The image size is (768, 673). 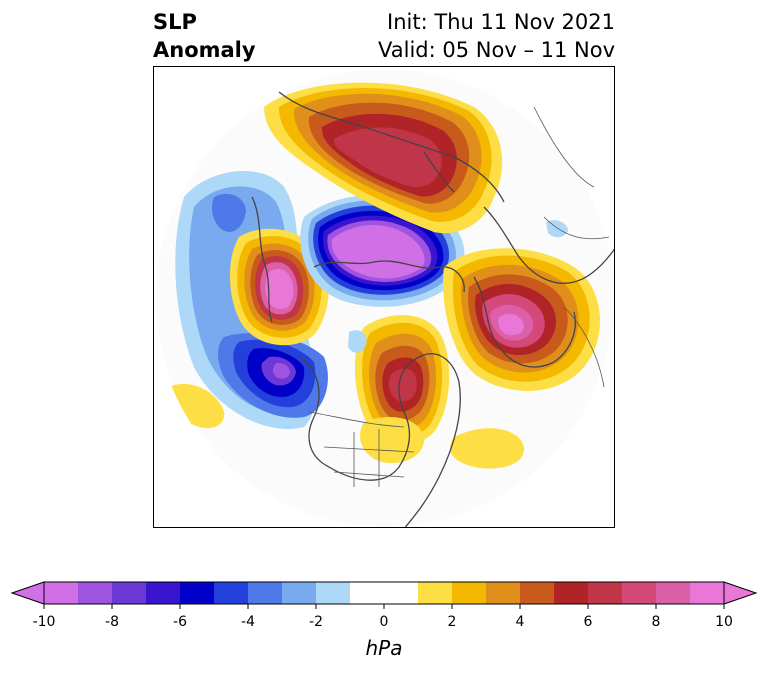 What do you see at coordinates (384, 648) in the screenshot?
I see `colorbar-unit-label: hPa` at bounding box center [384, 648].